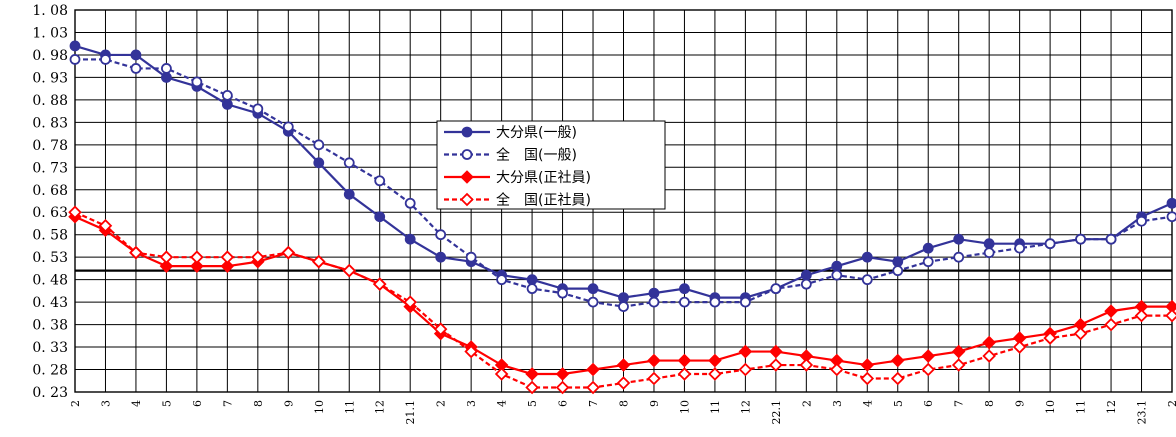  What do you see at coordinates (536, 133) in the screenshot?
I see `legend-label: 大分県(一般)` at bounding box center [536, 133].